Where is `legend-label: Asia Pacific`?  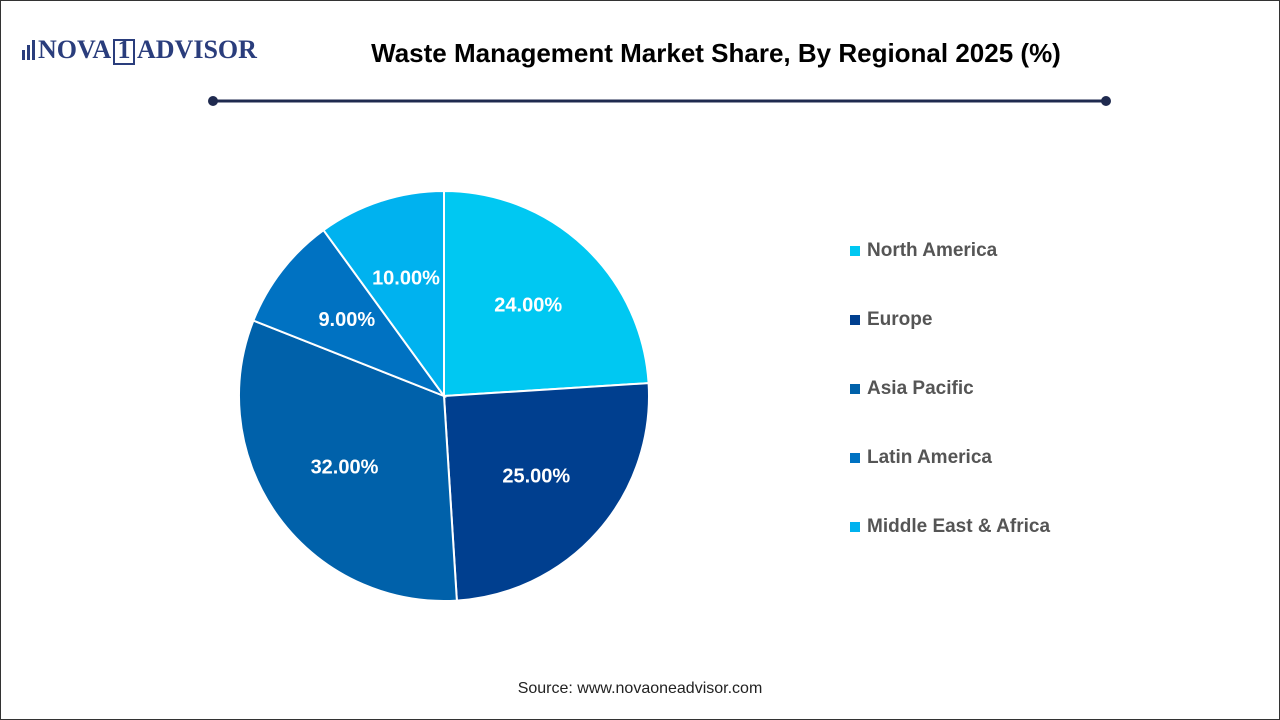
legend-label: Asia Pacific is located at coordinates (920, 388).